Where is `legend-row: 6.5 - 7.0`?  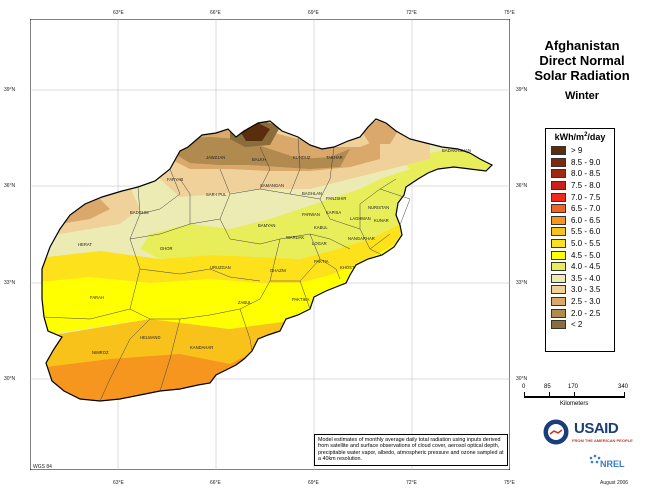
legend-row: 6.5 - 7.0 is located at coordinates (580, 209).